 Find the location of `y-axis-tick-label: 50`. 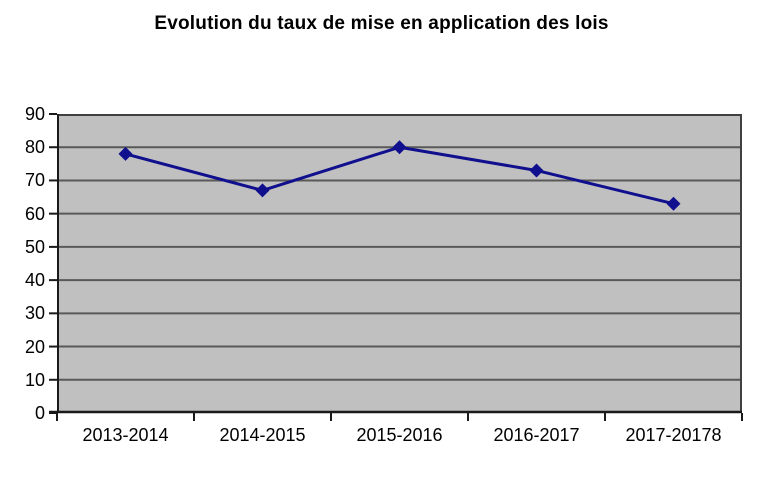

y-axis-tick-label: 50 is located at coordinates (34, 246).